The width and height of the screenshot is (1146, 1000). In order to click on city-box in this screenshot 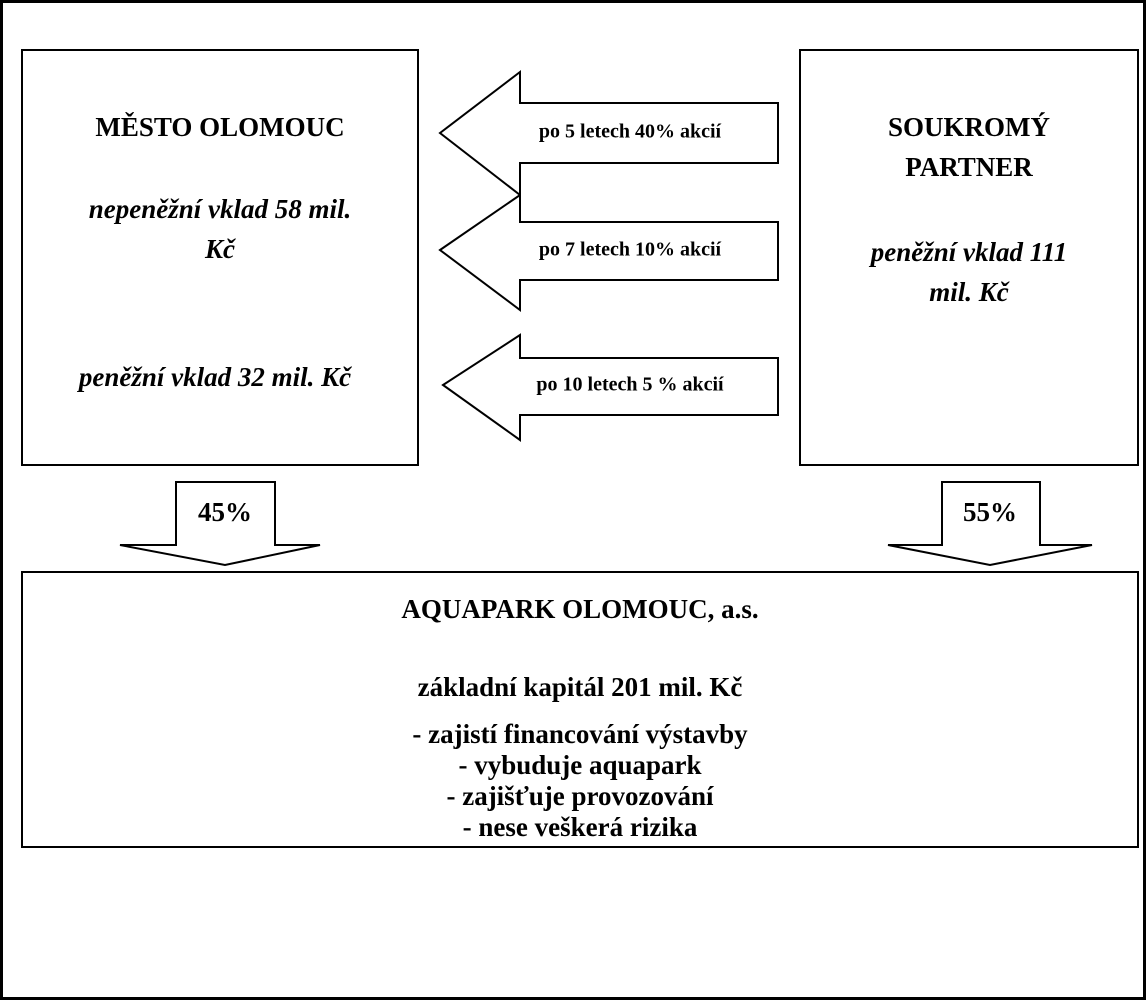, I will do `click(220, 257)`.